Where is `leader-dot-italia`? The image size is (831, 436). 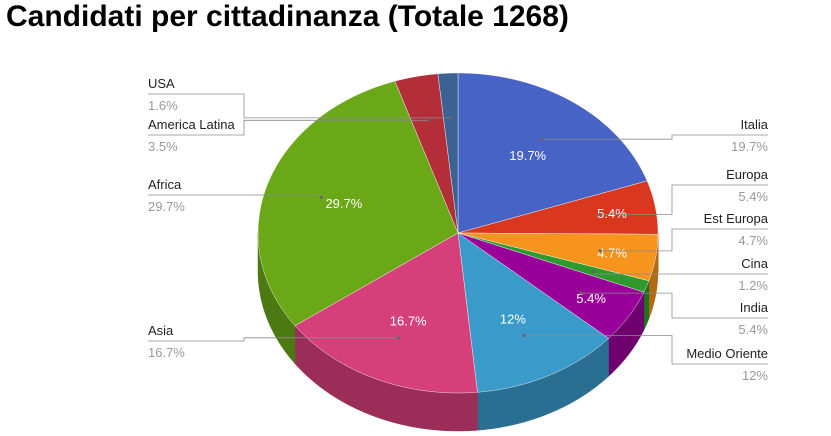 leader-dot-italia is located at coordinates (542, 139).